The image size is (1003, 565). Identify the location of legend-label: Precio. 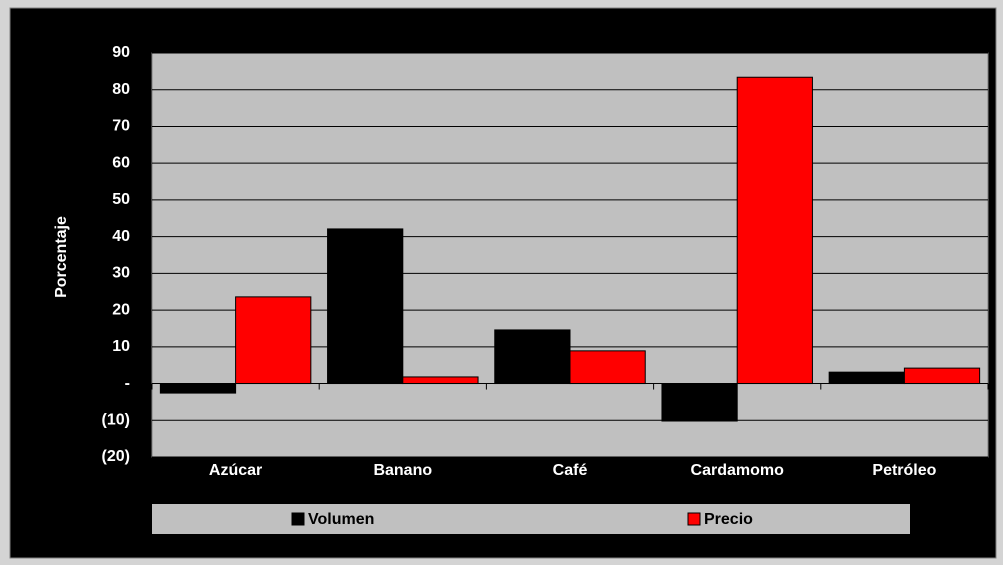
(728, 519).